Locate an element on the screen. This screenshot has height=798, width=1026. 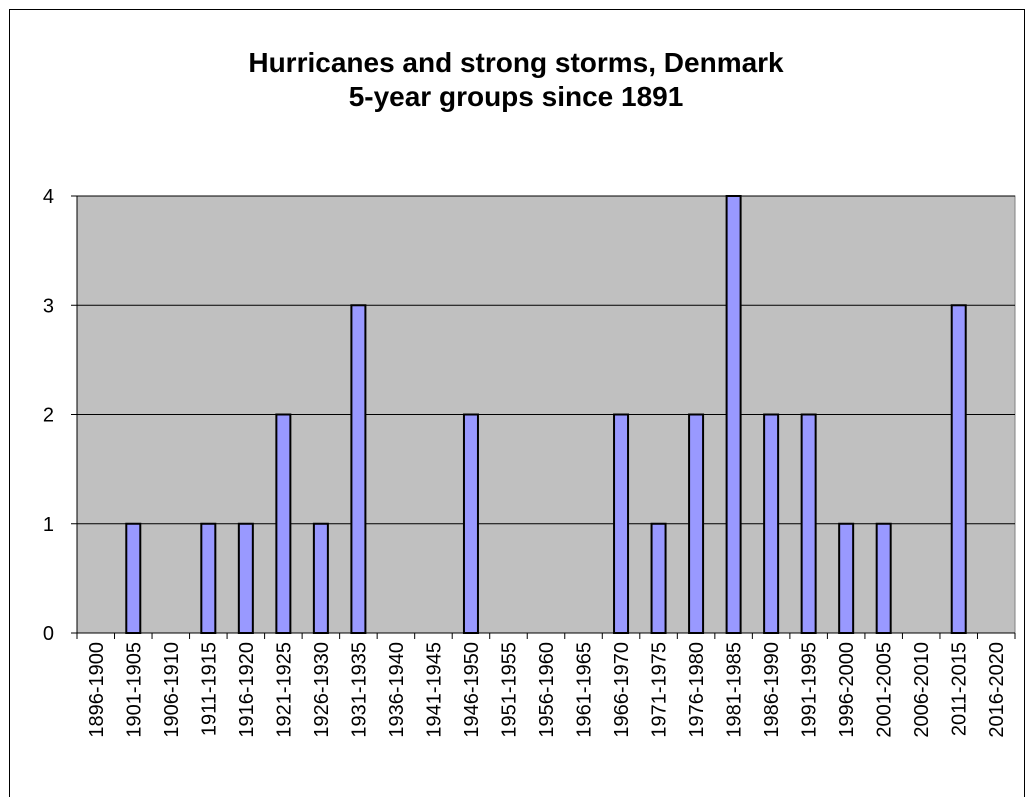
chart-title-line-2: 5-year groups since 1891 is located at coordinates (516, 96).